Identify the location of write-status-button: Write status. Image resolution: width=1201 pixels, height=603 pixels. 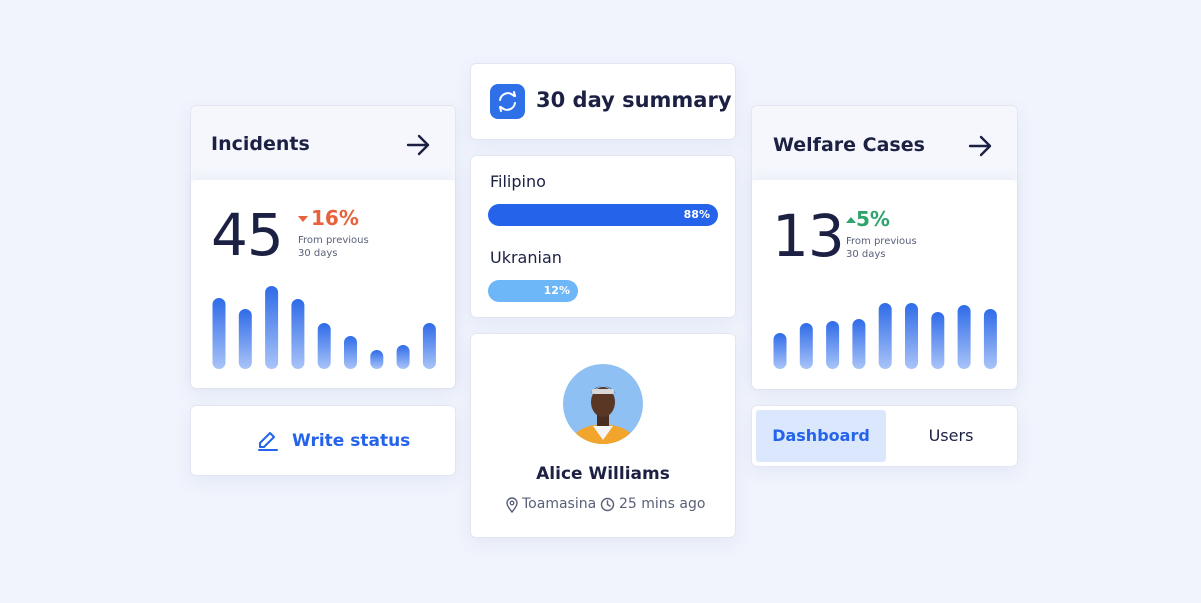
(323, 440).